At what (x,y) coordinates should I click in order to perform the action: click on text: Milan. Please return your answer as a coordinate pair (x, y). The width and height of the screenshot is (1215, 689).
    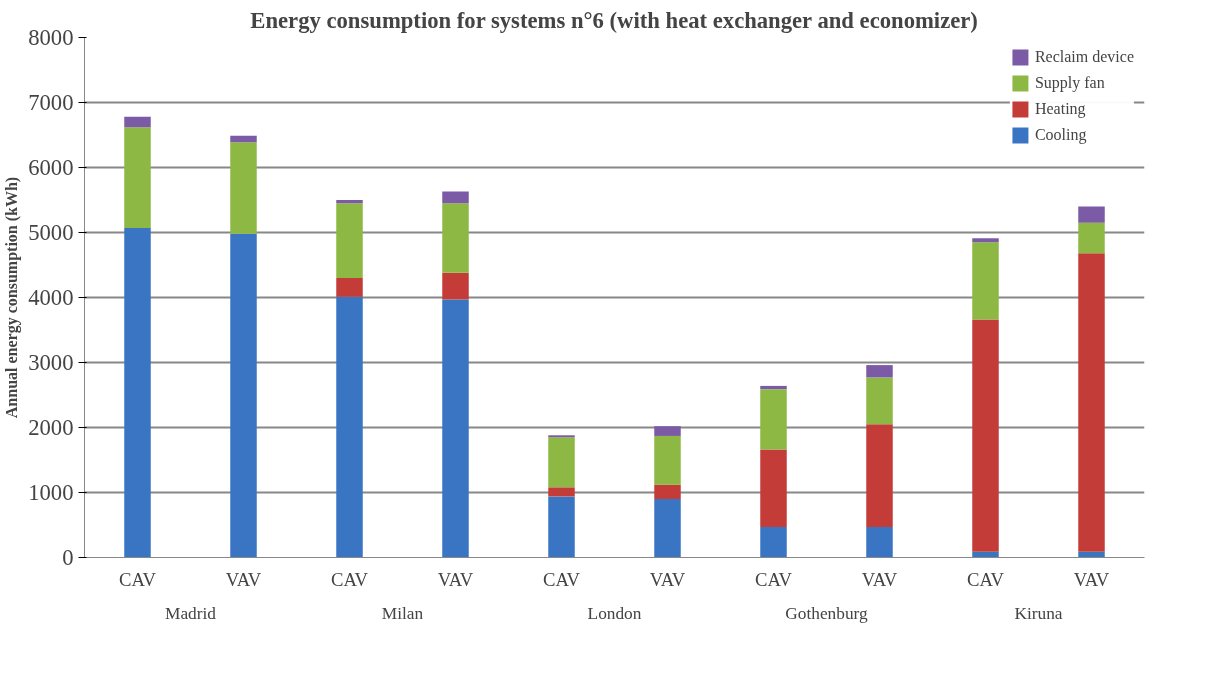
    Looking at the image, I should click on (402, 613).